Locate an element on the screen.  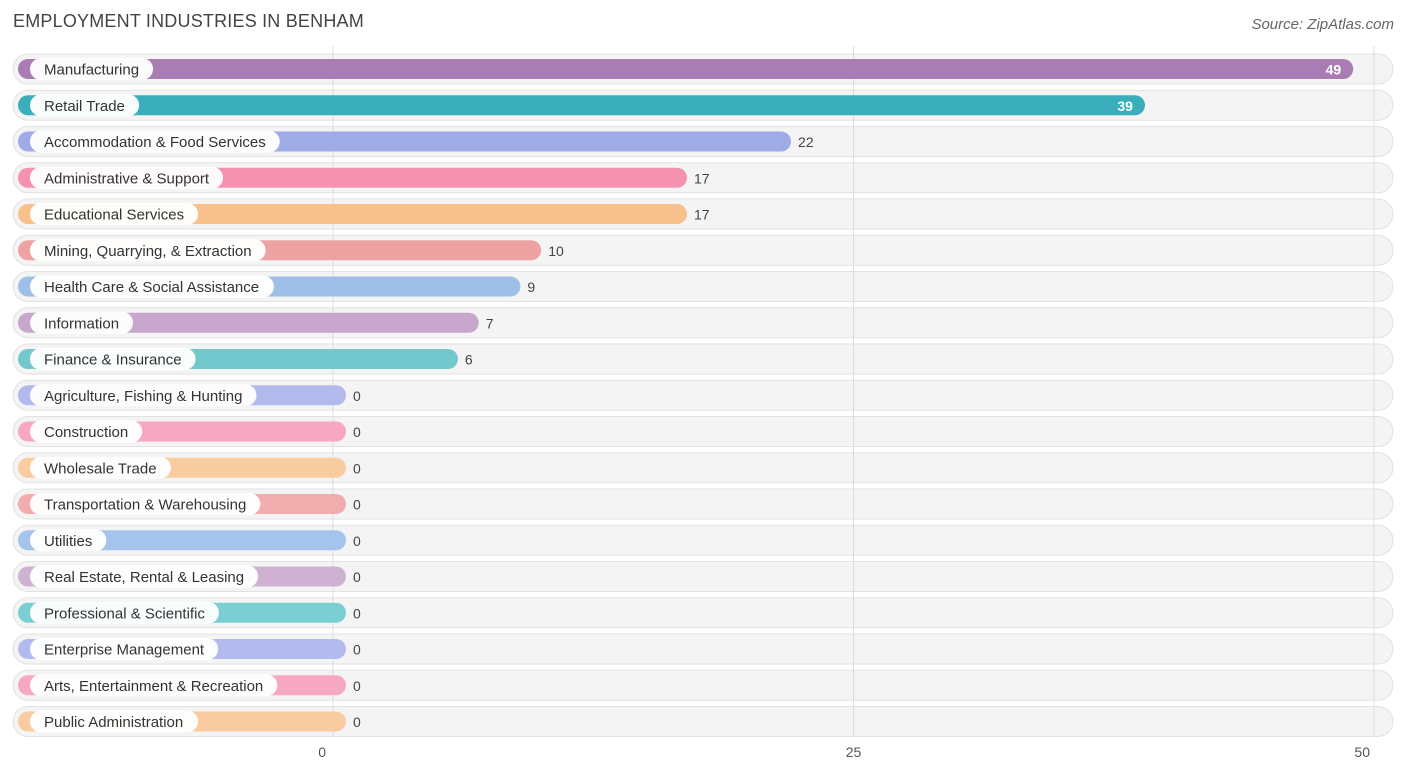
category-label: Enterprise Management is located at coordinates (124, 650).